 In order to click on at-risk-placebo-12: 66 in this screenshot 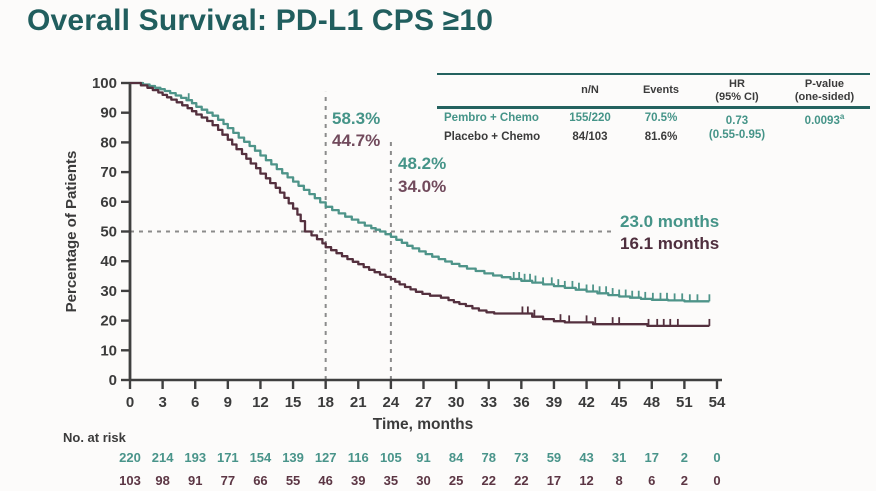, I will do `click(260, 480)`.